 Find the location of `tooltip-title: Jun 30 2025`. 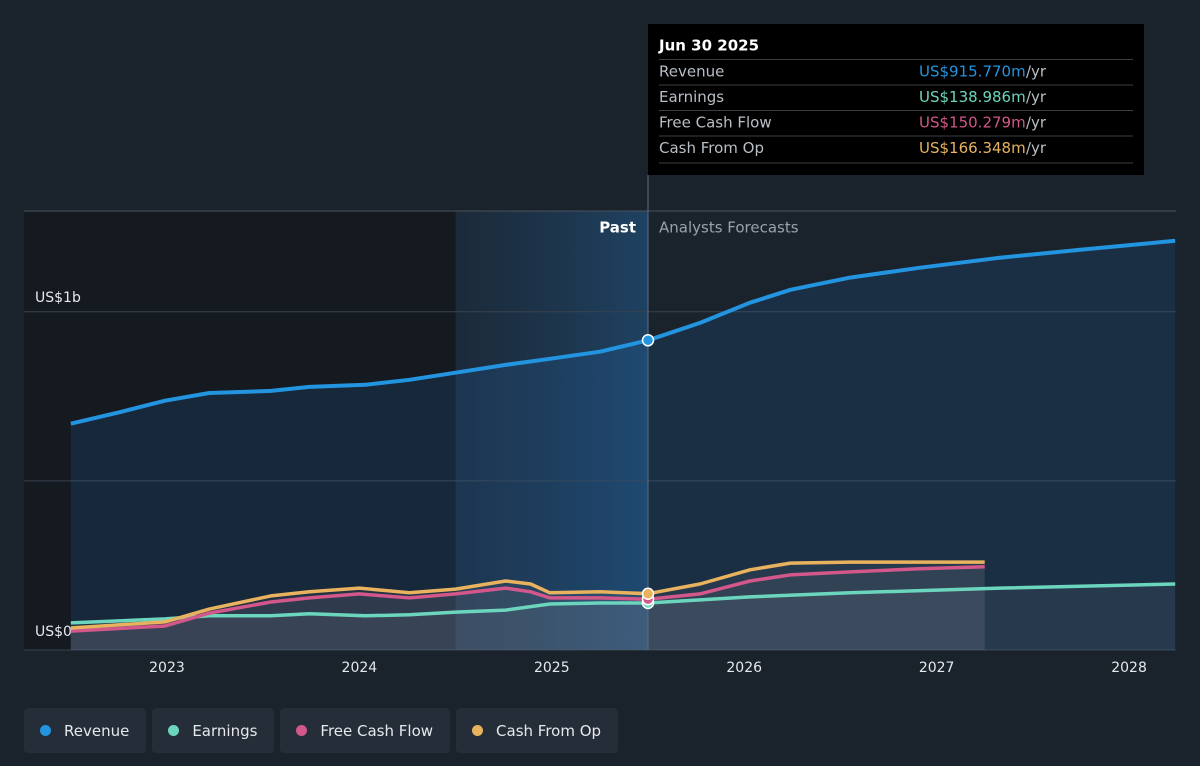

tooltip-title: Jun 30 2025 is located at coordinates (708, 46).